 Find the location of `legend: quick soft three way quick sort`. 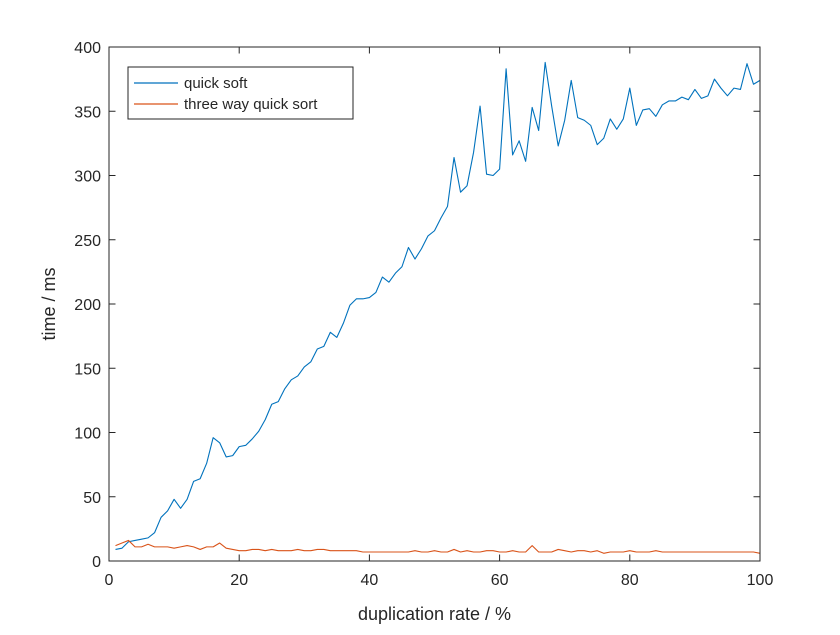

legend: quick soft three way quick sort is located at coordinates (240, 93).